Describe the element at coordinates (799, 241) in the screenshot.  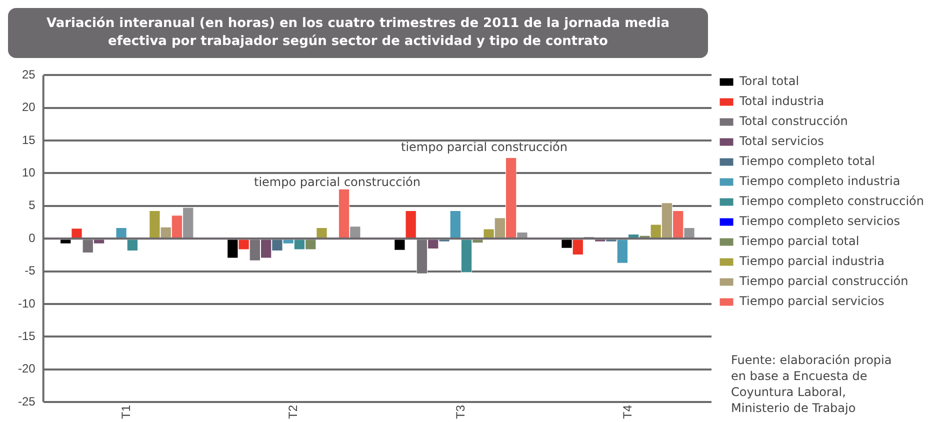
I see `legend-label: Tiempo parcial total` at that location.